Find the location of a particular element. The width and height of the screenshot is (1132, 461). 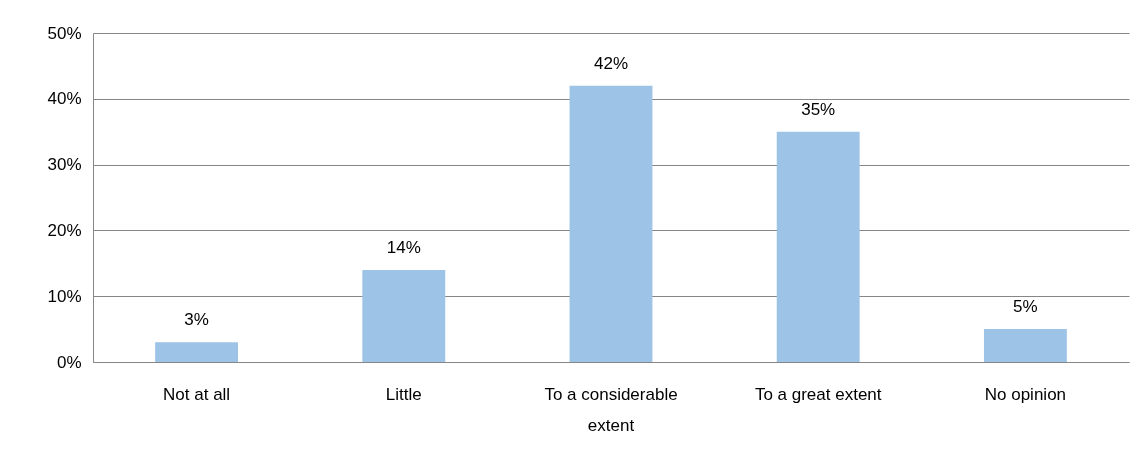

x-tick-label: Little is located at coordinates (403, 394).